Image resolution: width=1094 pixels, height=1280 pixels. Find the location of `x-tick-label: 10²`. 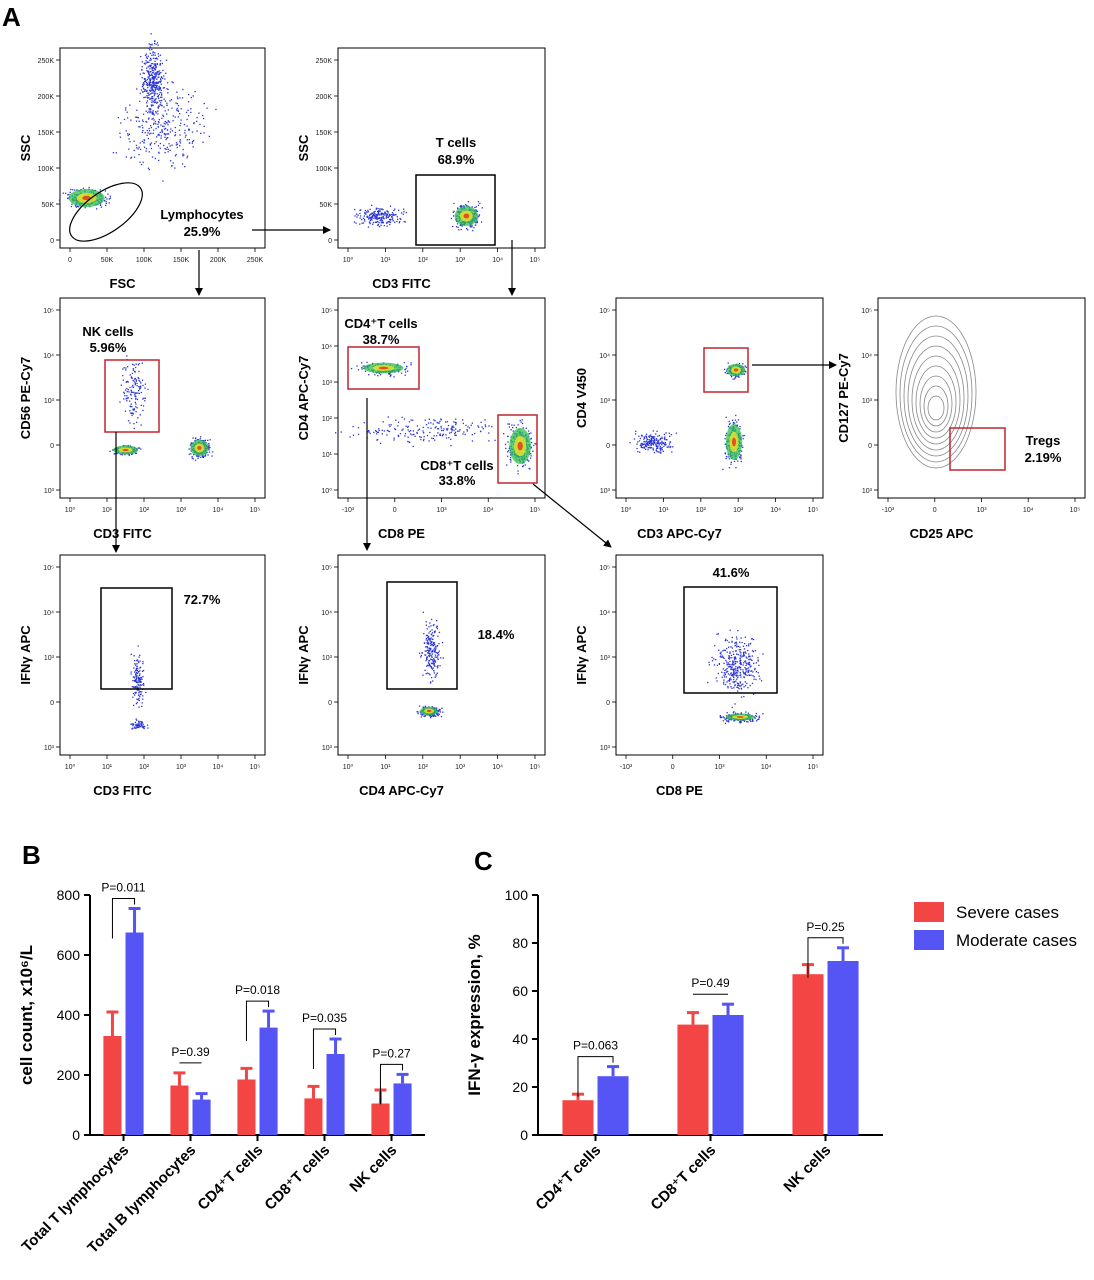

x-tick-label: 10² is located at coordinates (423, 260).